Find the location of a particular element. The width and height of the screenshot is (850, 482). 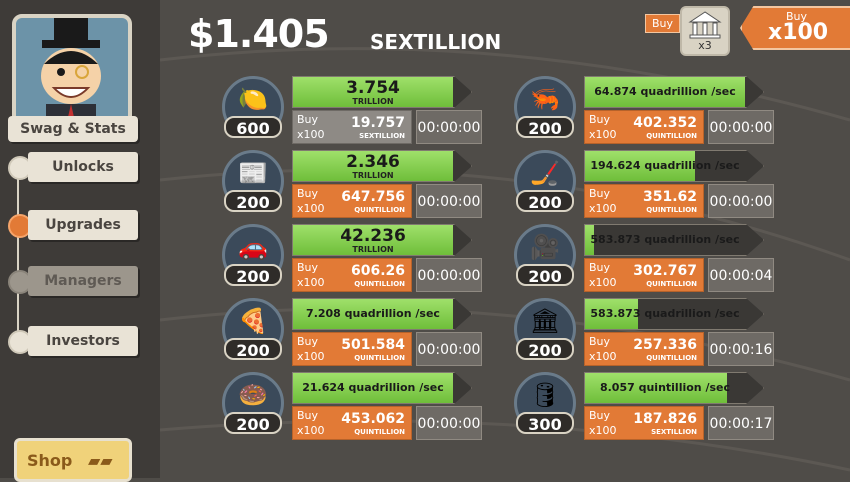

nav-item-upgrades: Upgrades is located at coordinates (73, 225).